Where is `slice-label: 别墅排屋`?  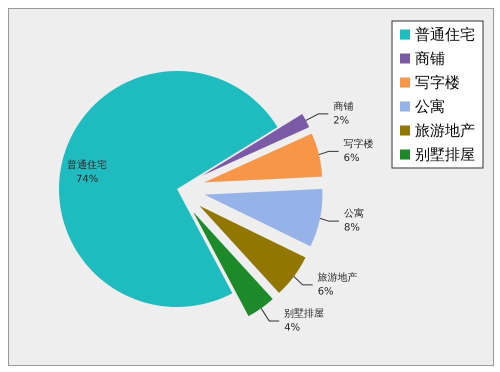
slice-label: 别墅排屋 is located at coordinates (304, 313).